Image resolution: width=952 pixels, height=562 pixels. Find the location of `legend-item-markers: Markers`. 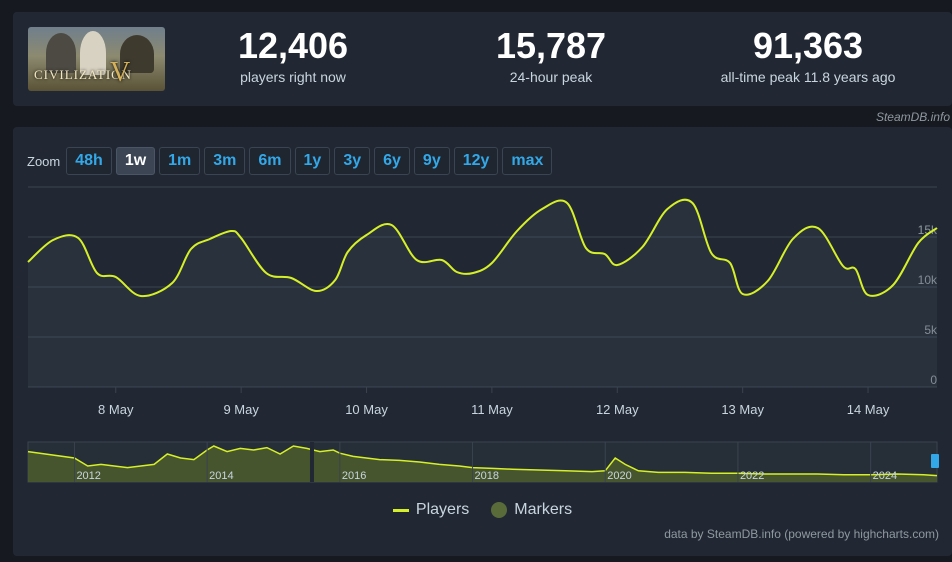

legend-item-markers: Markers is located at coordinates (531, 510).